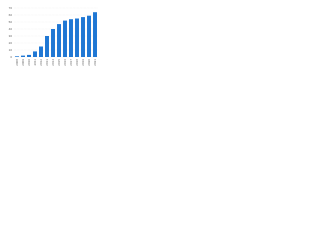 This screenshot has height=240, width=320. What do you see at coordinates (47, 62) in the screenshot?
I see `x-tick-label: 2013` at bounding box center [47, 62].